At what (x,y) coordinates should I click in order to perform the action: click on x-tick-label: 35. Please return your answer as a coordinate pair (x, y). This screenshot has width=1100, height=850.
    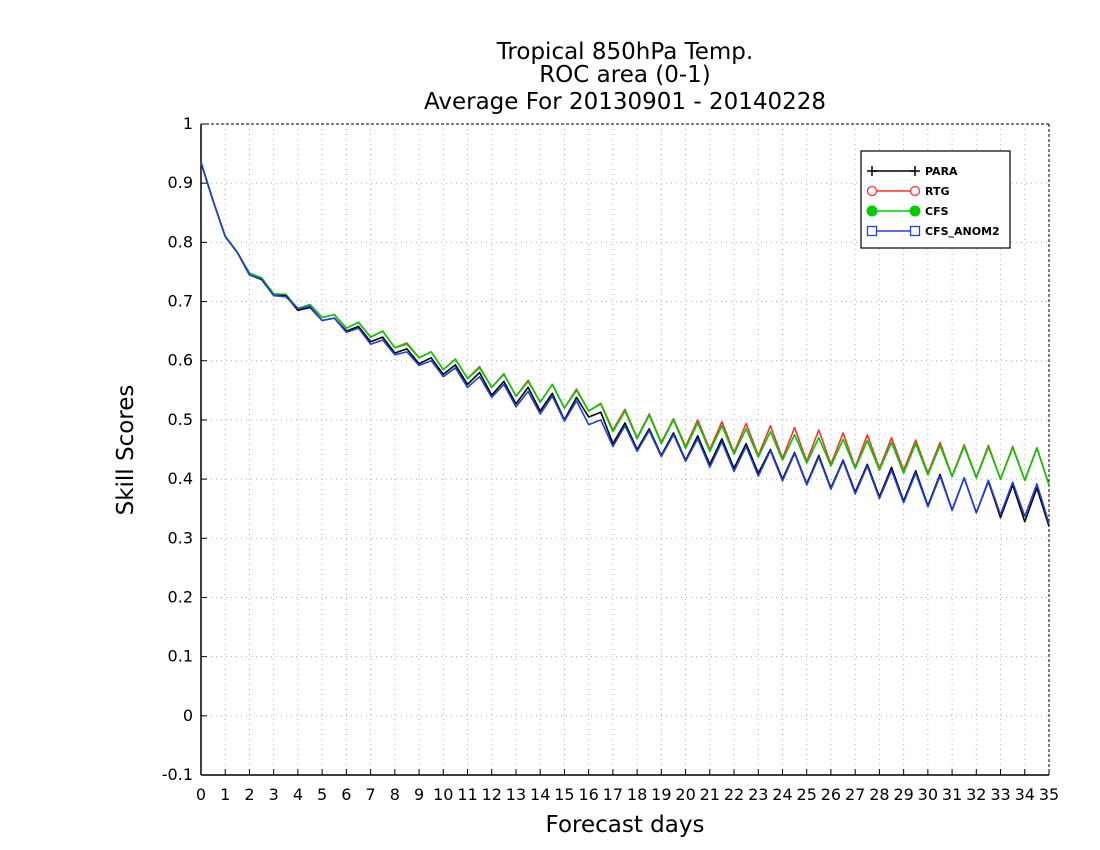
    Looking at the image, I should click on (1049, 794).